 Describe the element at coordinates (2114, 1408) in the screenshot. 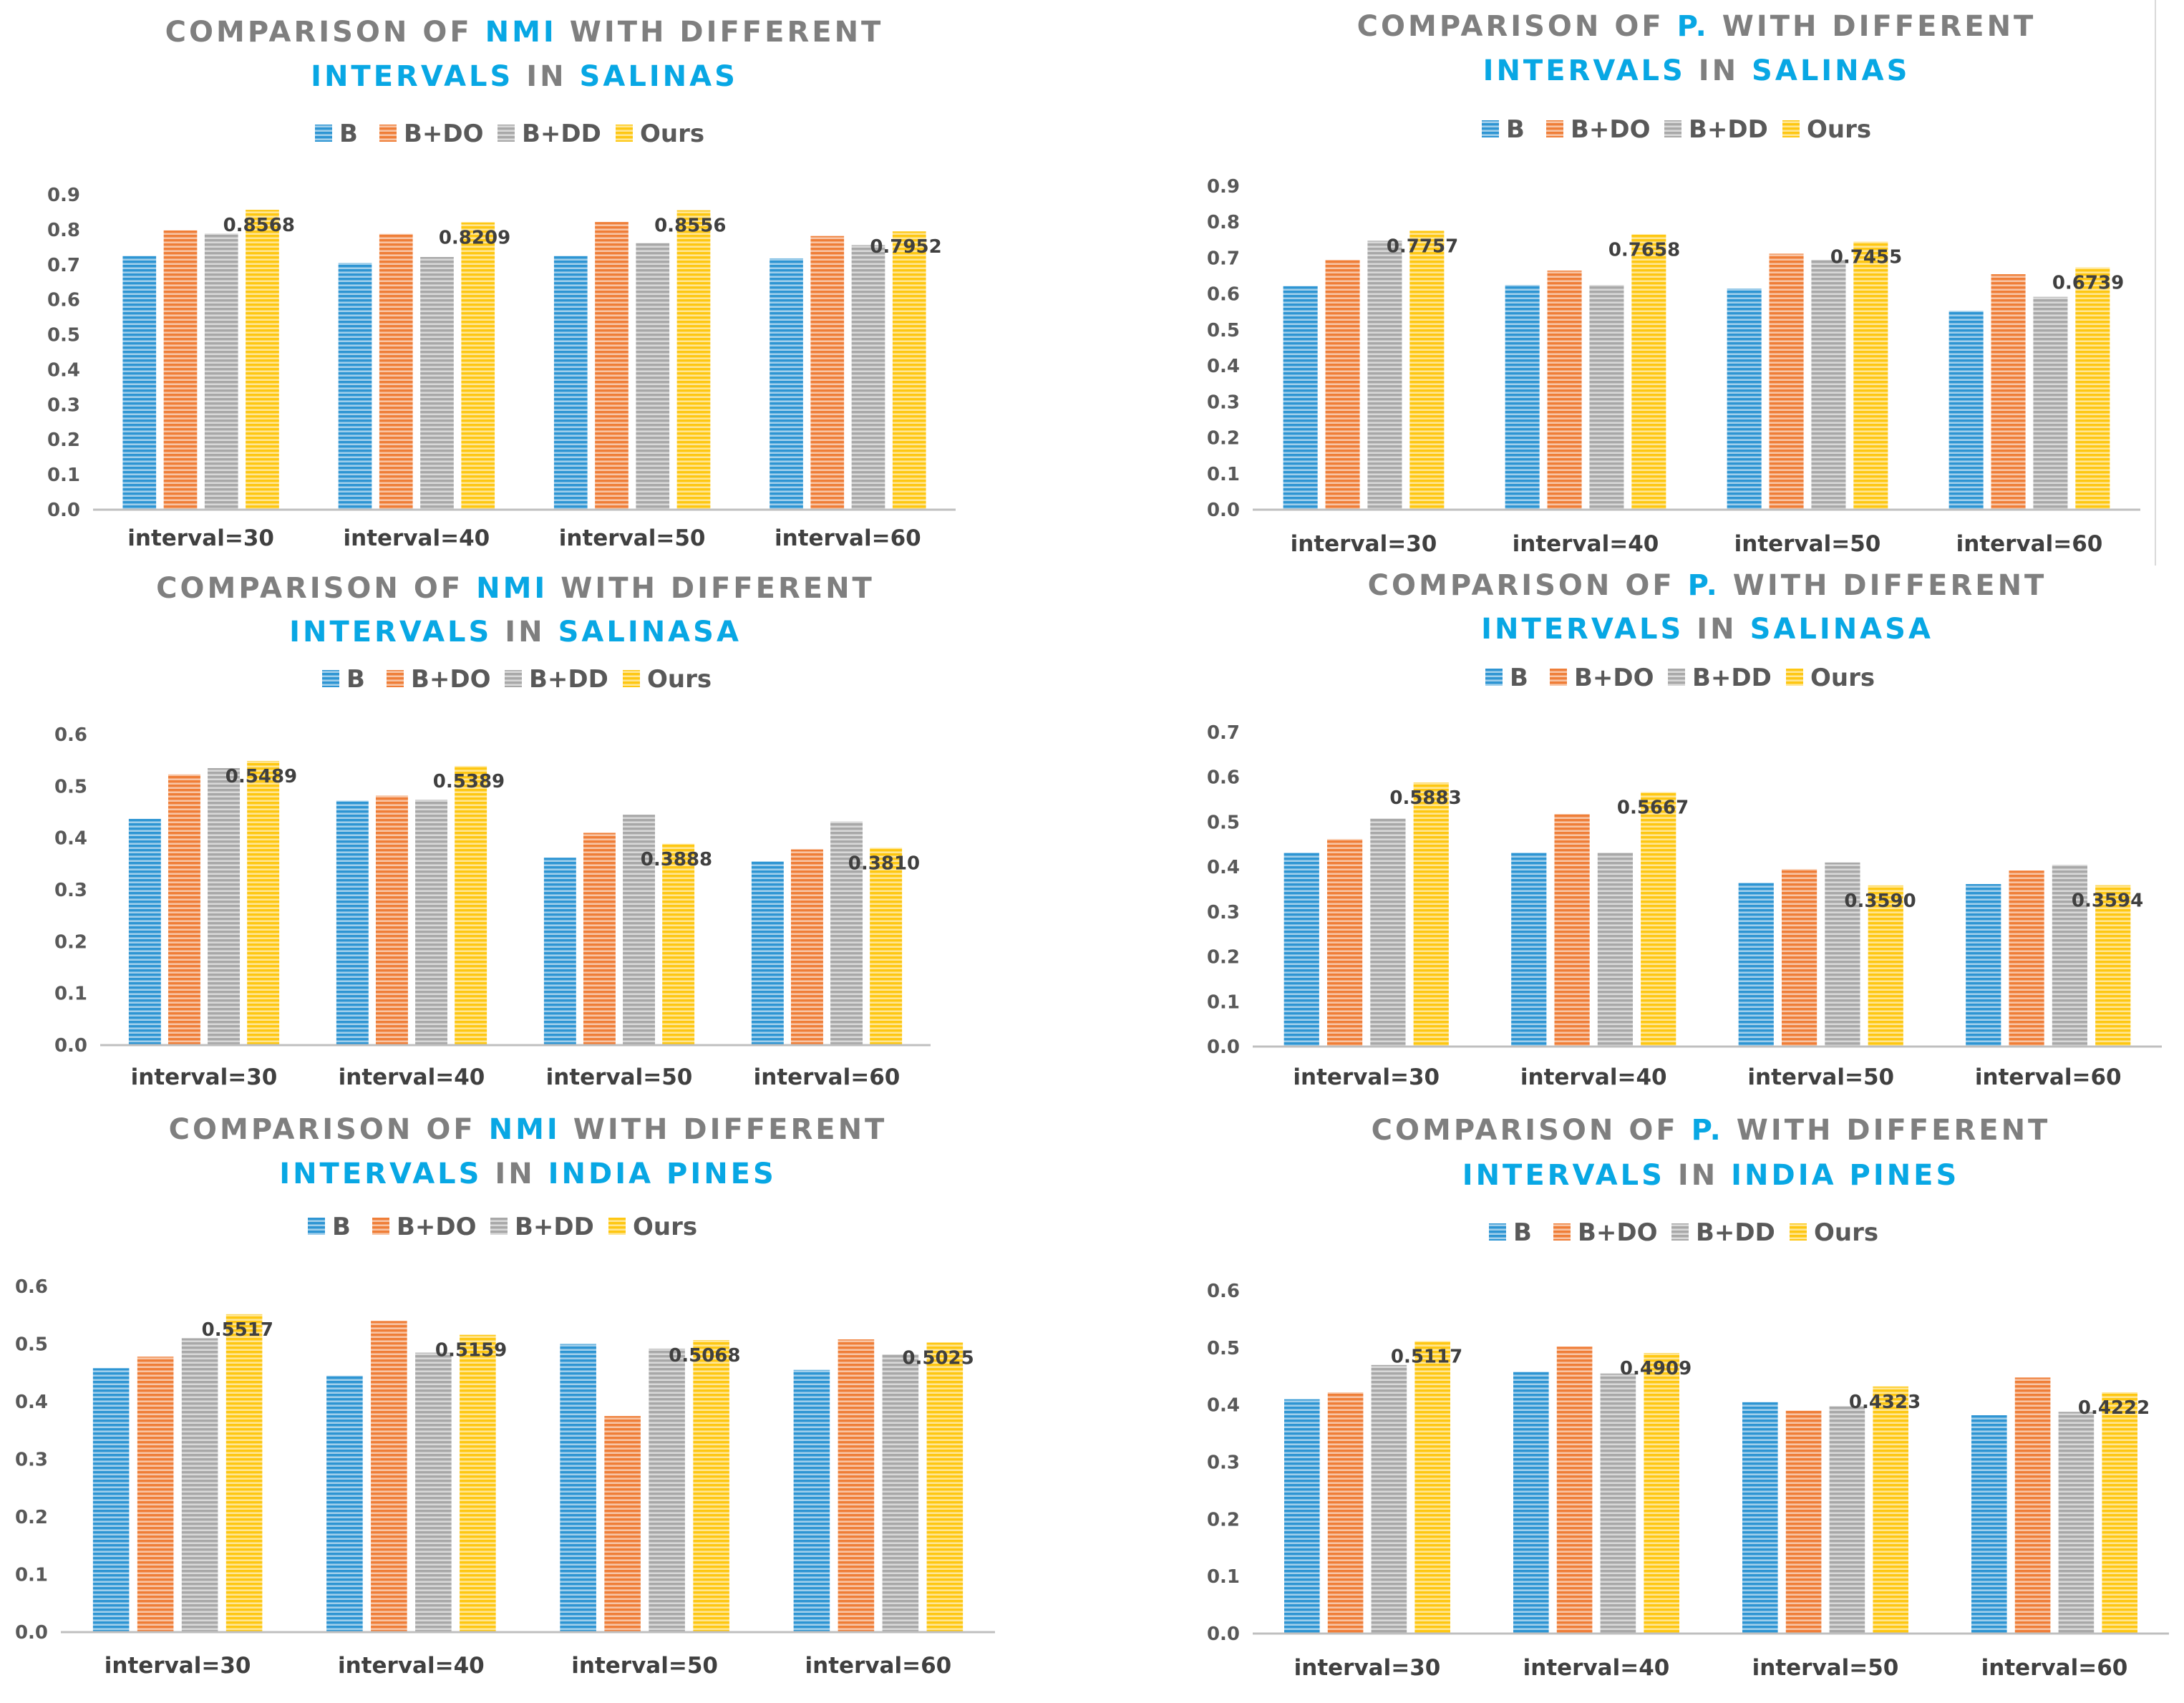

I see `data-label: 0.4222` at that location.